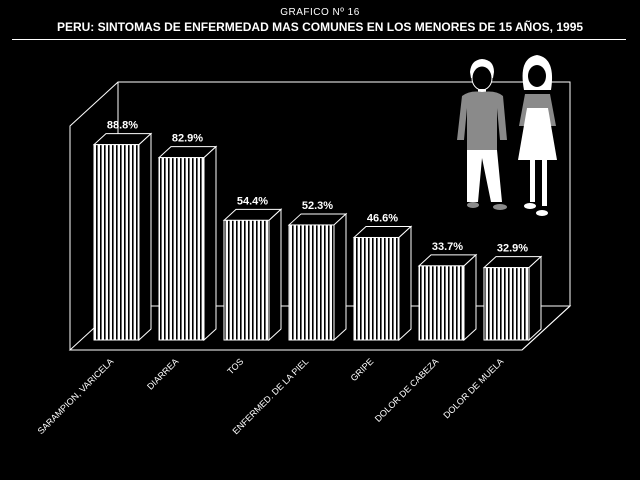 This screenshot has height=480, width=640. What do you see at coordinates (447, 247) in the screenshot?
I see `value-label: 33.7%` at bounding box center [447, 247].